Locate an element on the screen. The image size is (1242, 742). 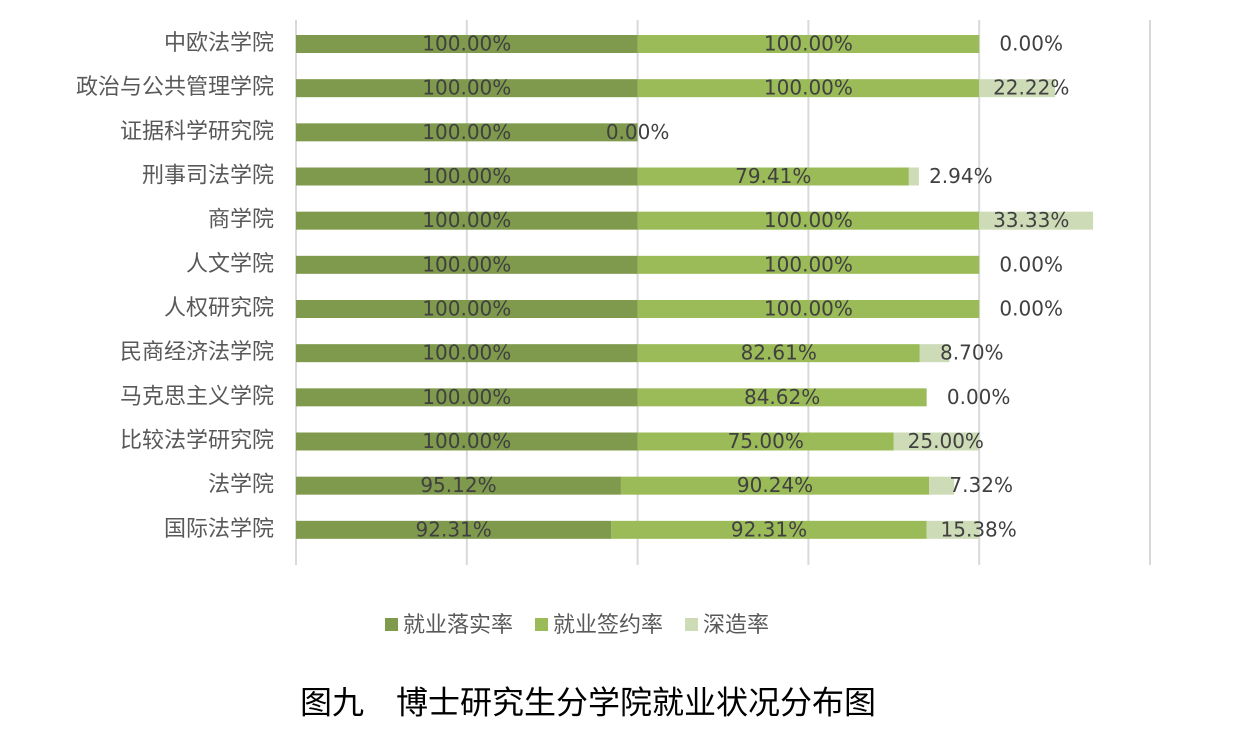
y-tick-label: 中欧法学院 is located at coordinates (219, 43).